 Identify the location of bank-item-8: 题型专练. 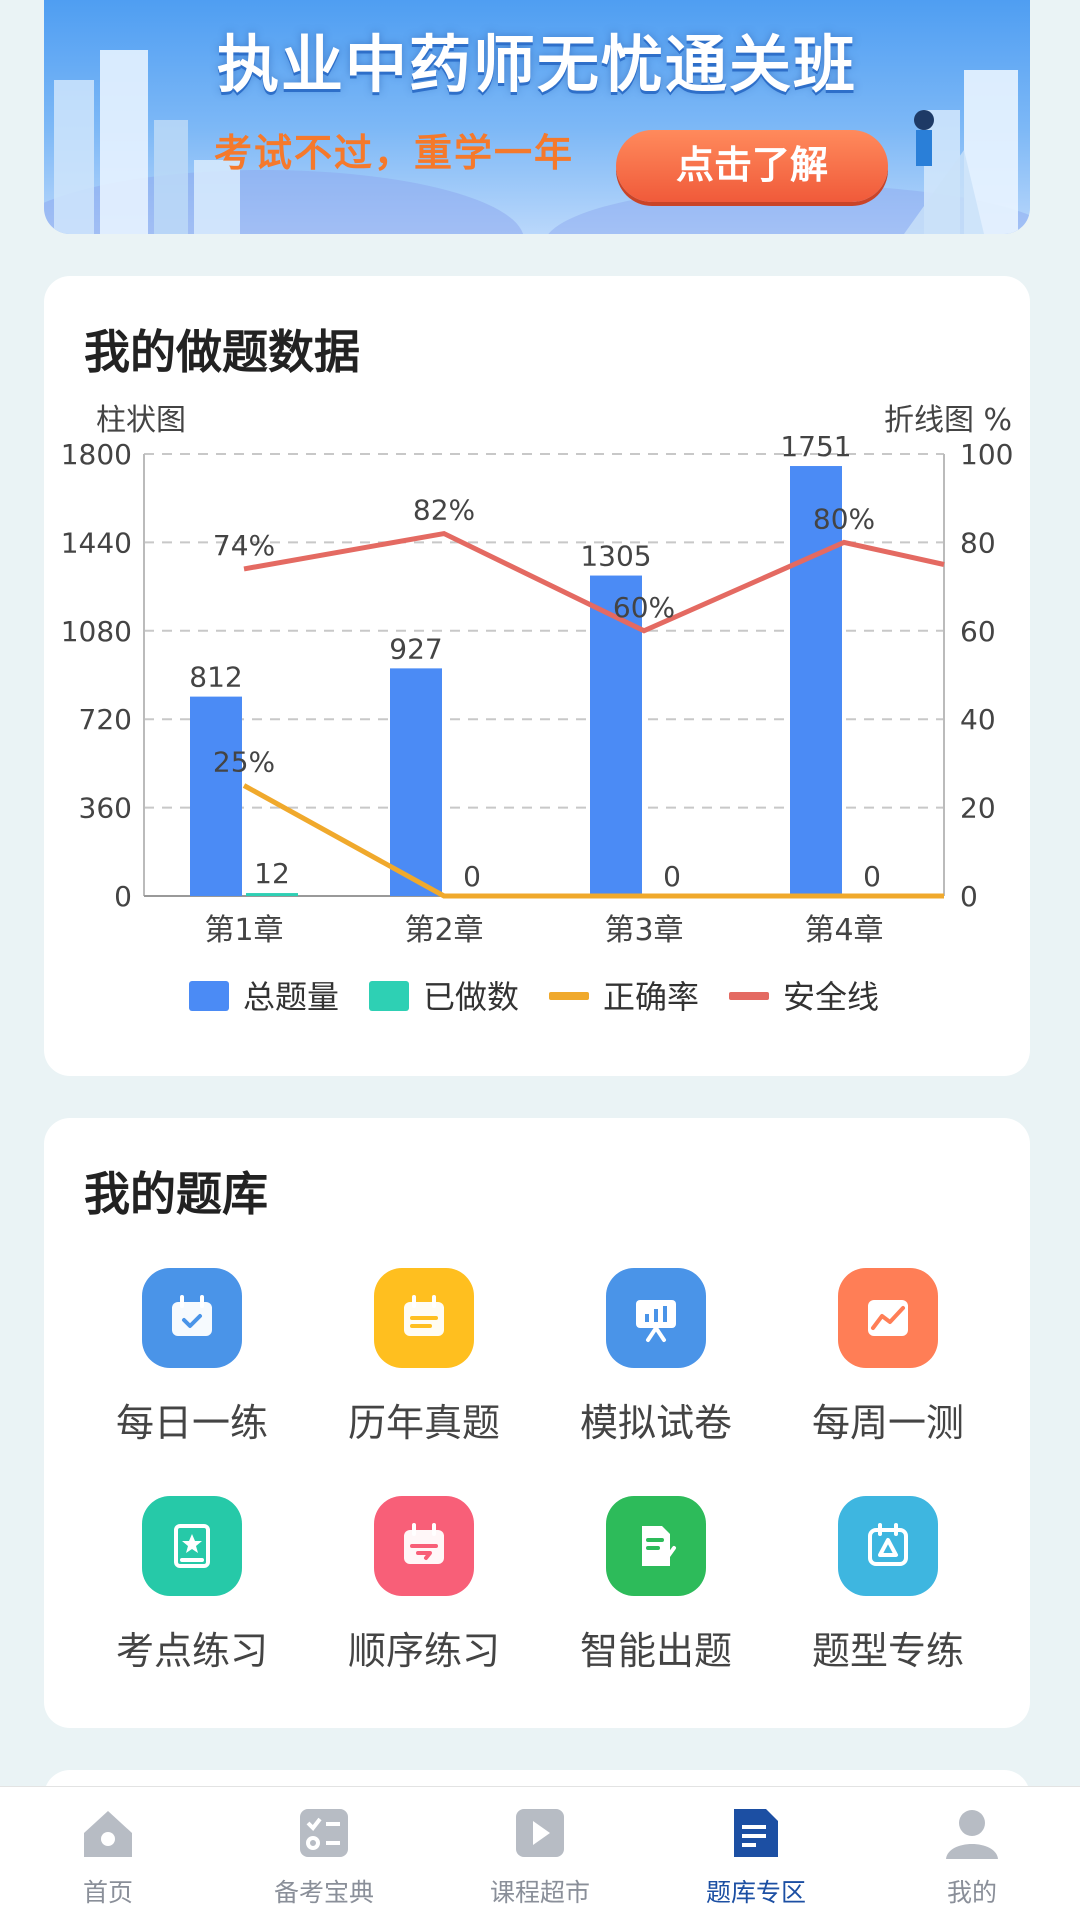
(888, 1585).